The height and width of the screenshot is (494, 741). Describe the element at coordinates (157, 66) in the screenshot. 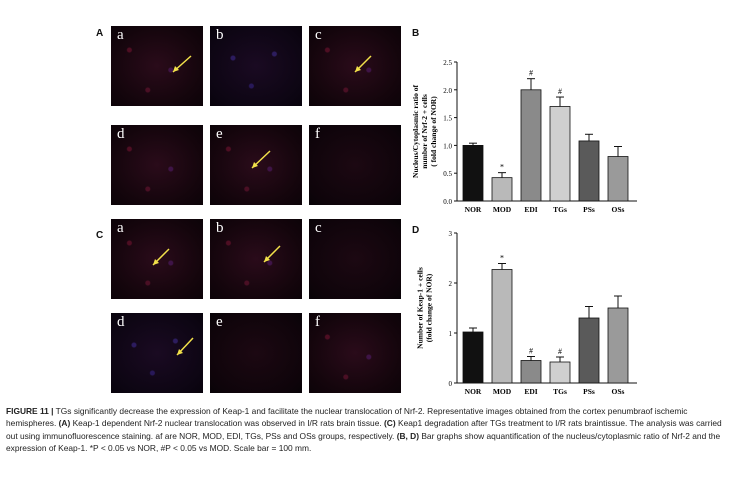

I see `micrograph-a-a: a` at that location.